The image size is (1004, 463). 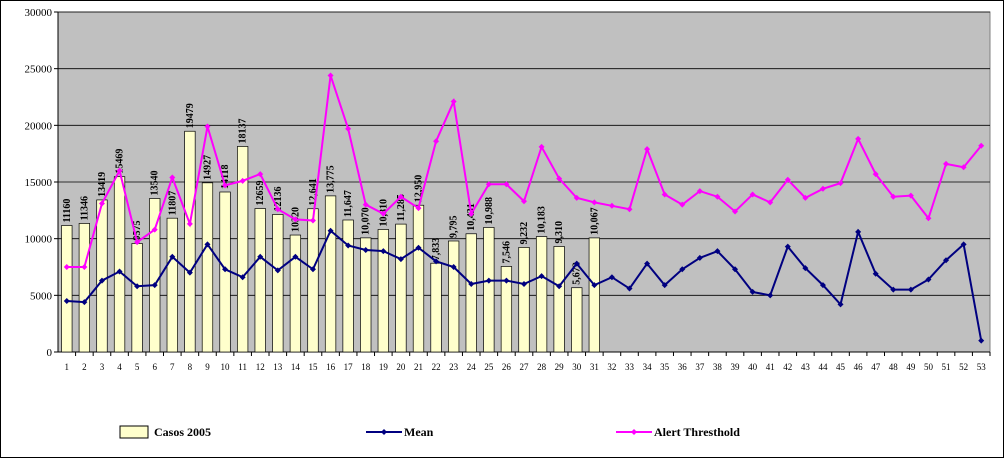 I want to click on data-label: 11,285, so click(x=401, y=207).